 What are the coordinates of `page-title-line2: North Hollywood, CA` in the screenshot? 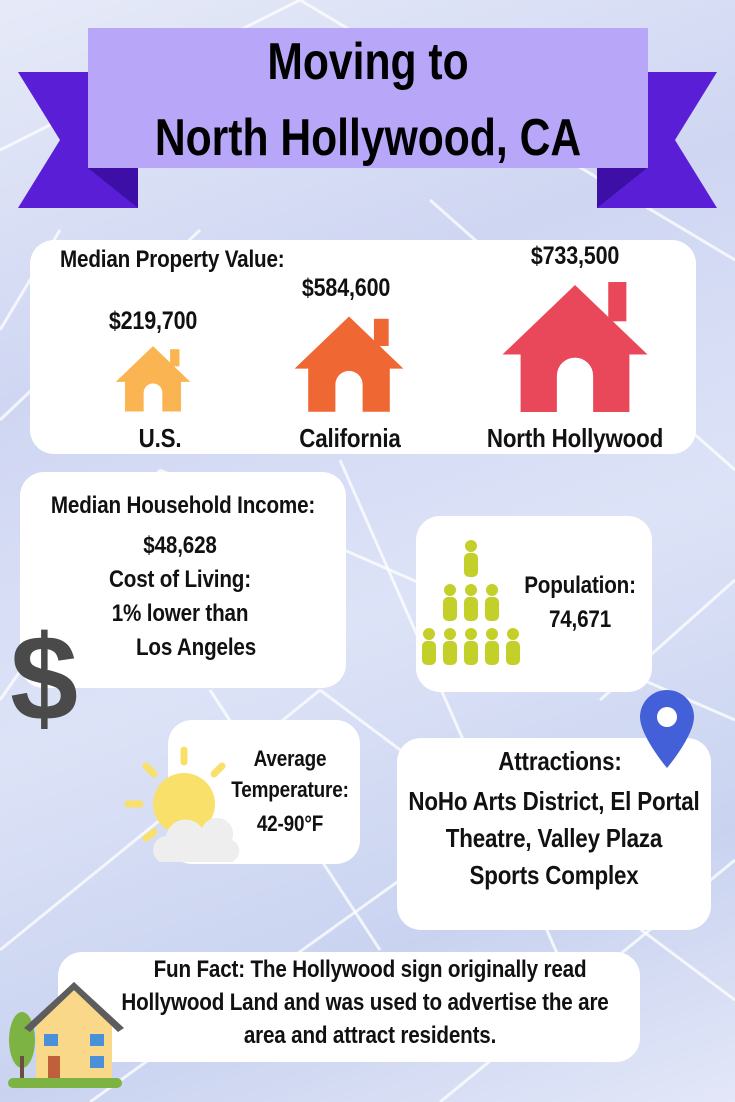 It's located at (368, 138).